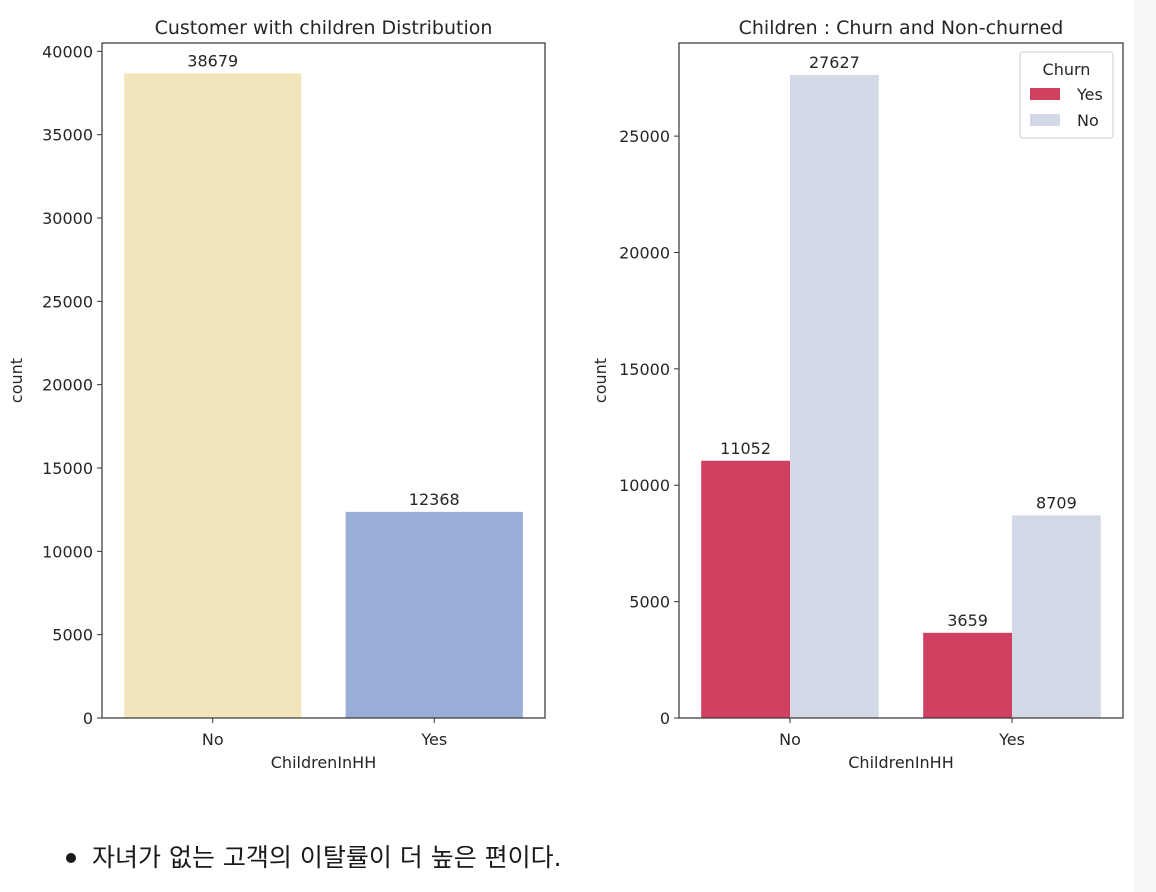  Describe the element at coordinates (324, 28) in the screenshot. I see `chart-title: Customer with children Distribution` at that location.